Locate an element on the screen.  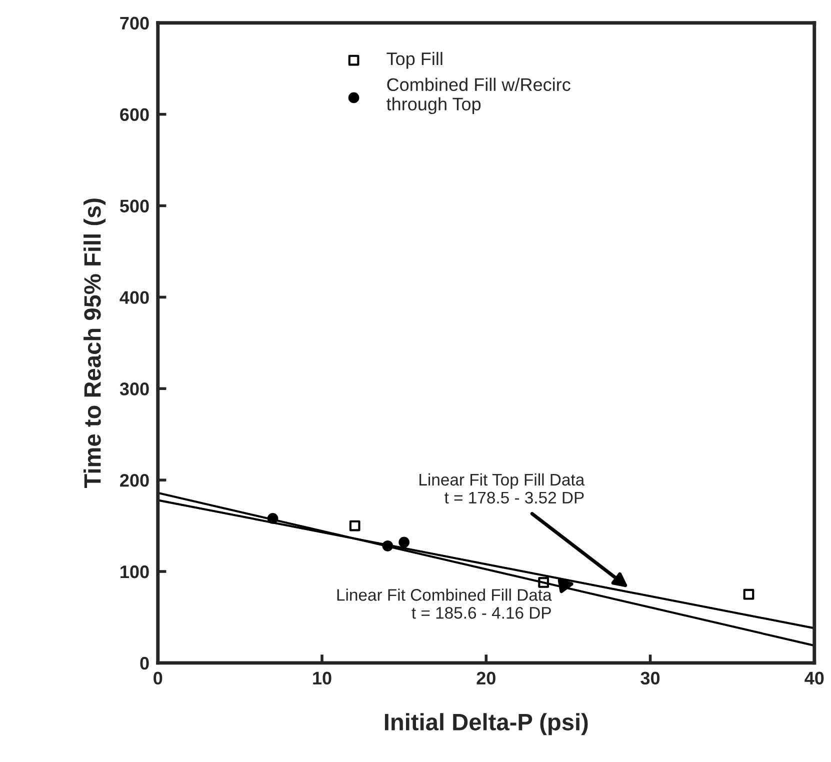
legend-label: Combined Fill w/Recirc through Top is located at coordinates (478, 96).